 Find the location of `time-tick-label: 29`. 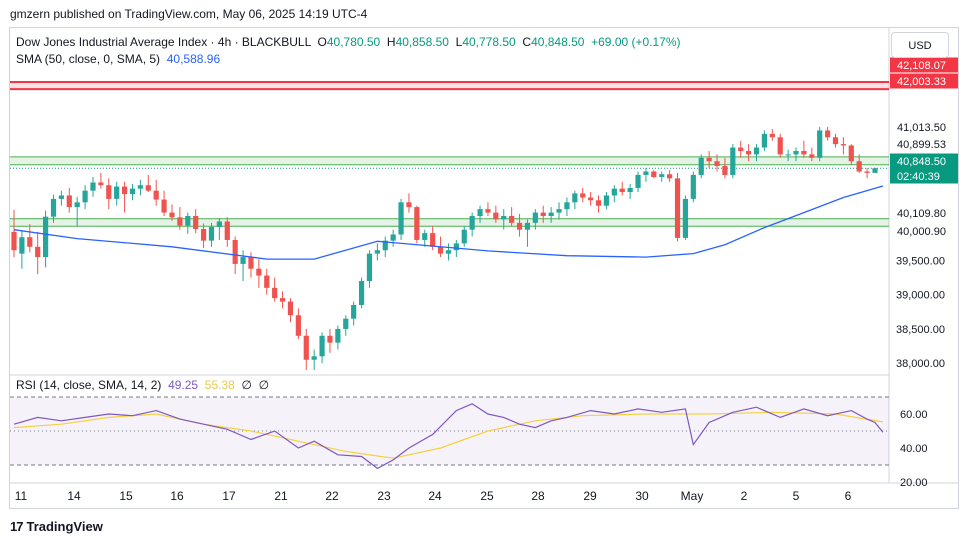

time-tick-label: 29 is located at coordinates (590, 496).